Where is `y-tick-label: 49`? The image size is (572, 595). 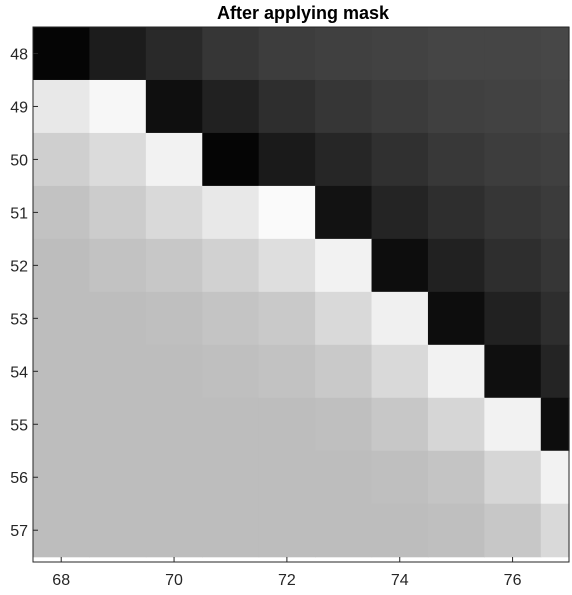 y-tick-label: 49 is located at coordinates (19, 107).